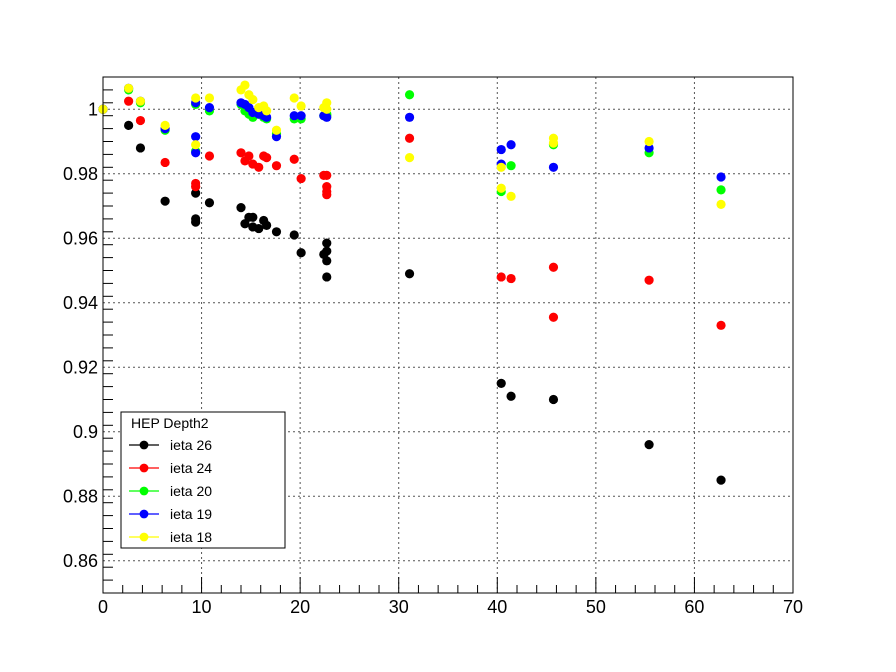 The image size is (896, 672). What do you see at coordinates (191, 445) in the screenshot?
I see `legend-entry-label: ieta 26` at bounding box center [191, 445].